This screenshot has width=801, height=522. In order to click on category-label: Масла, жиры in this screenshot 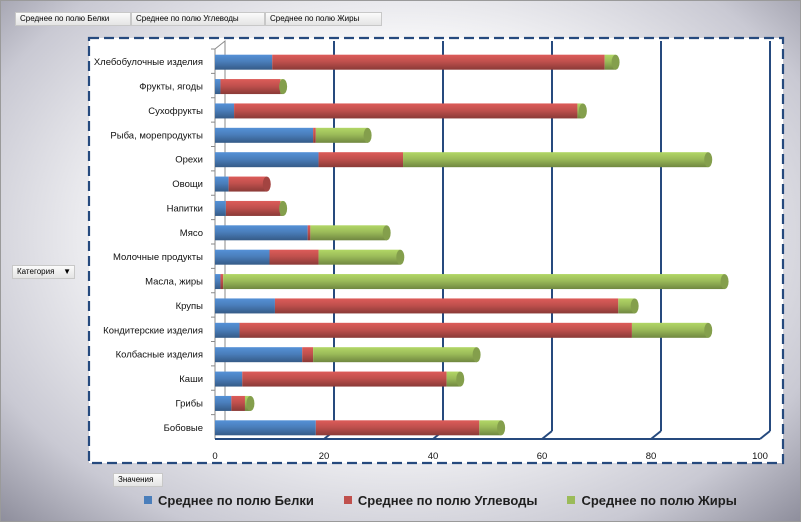, I will do `click(174, 282)`.